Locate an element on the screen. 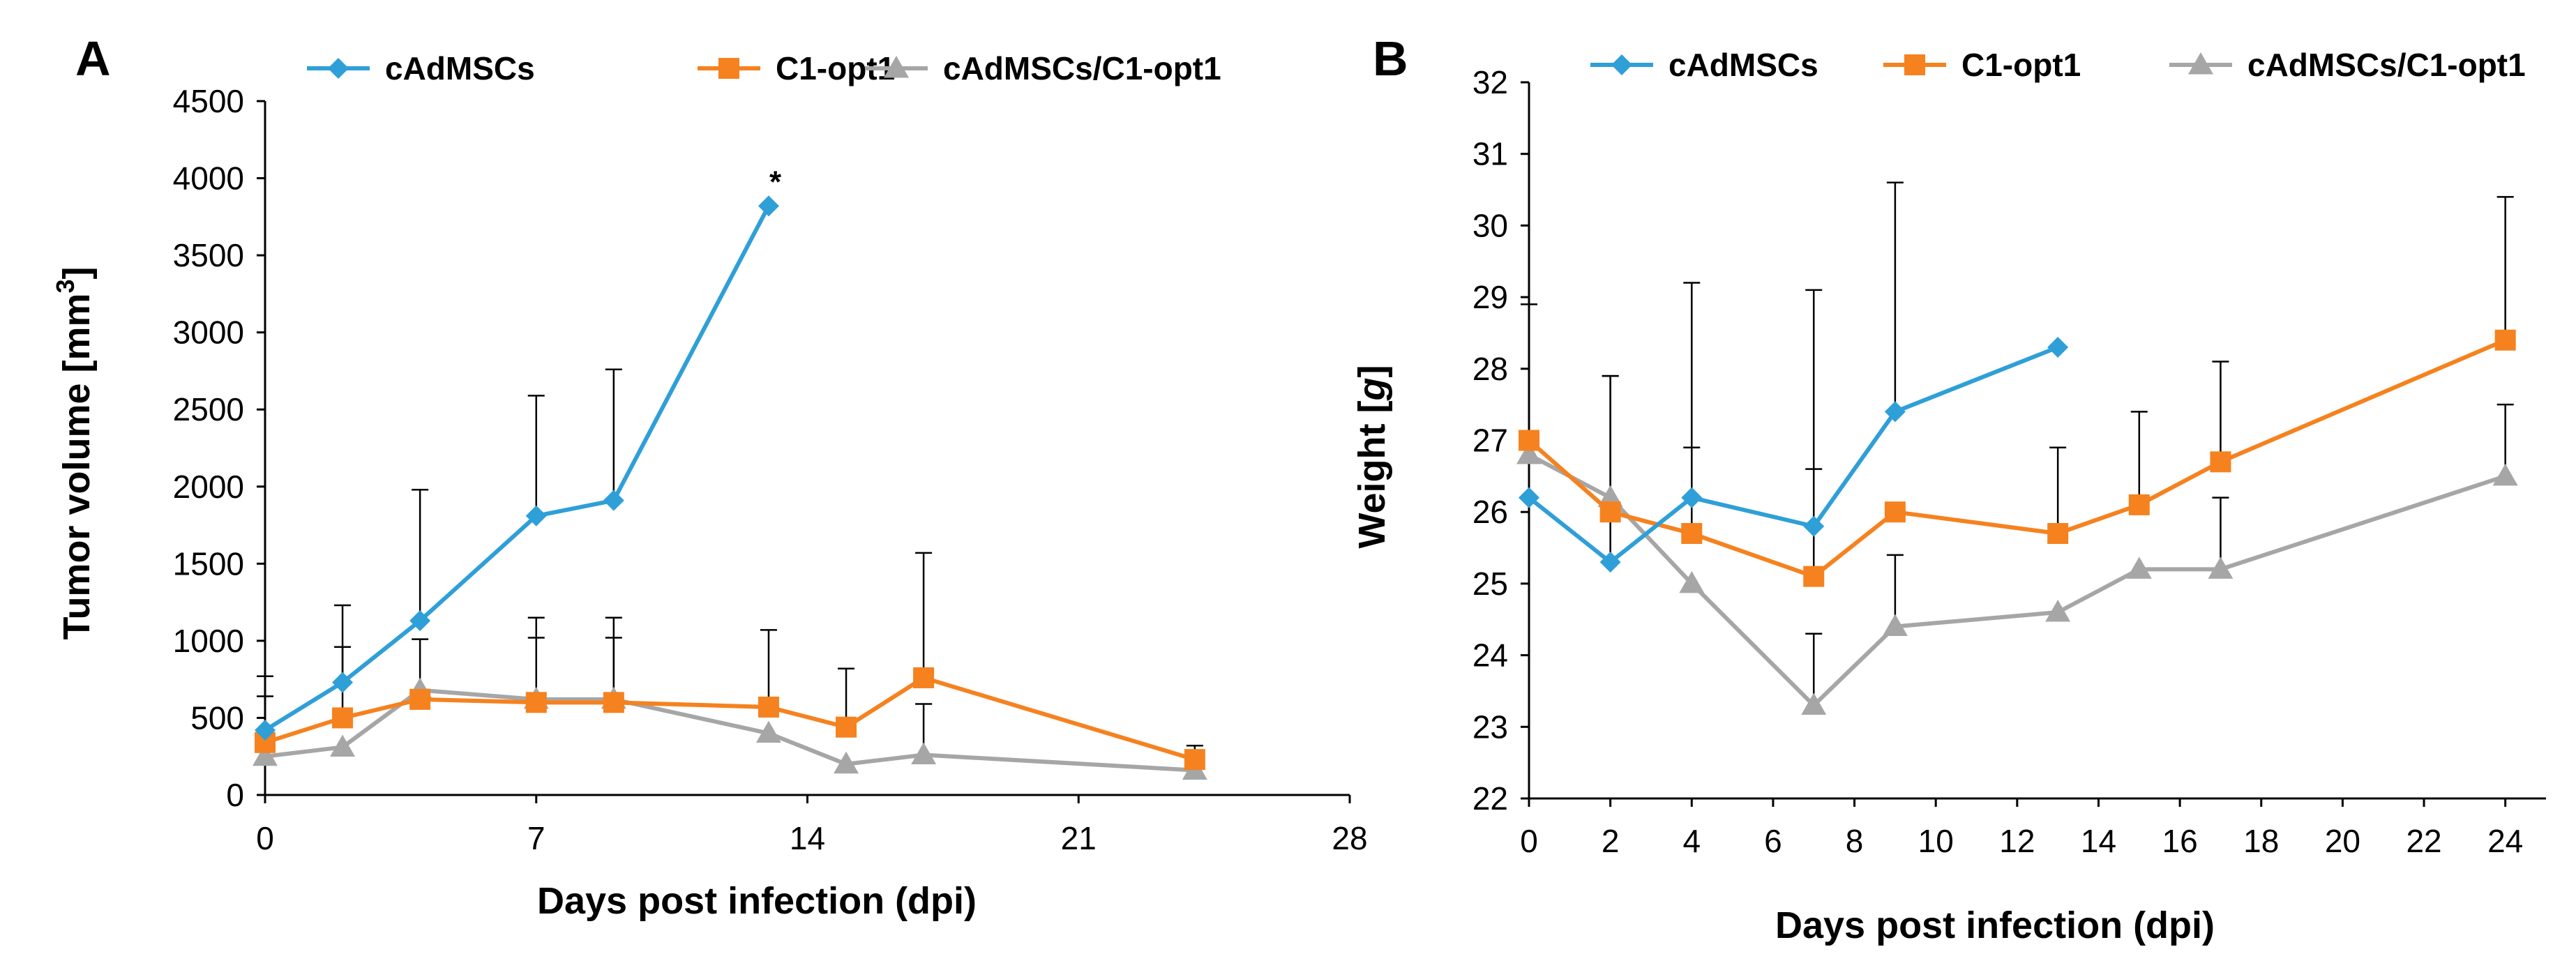  panel-b-c1-opt1-line is located at coordinates (2017, 459).